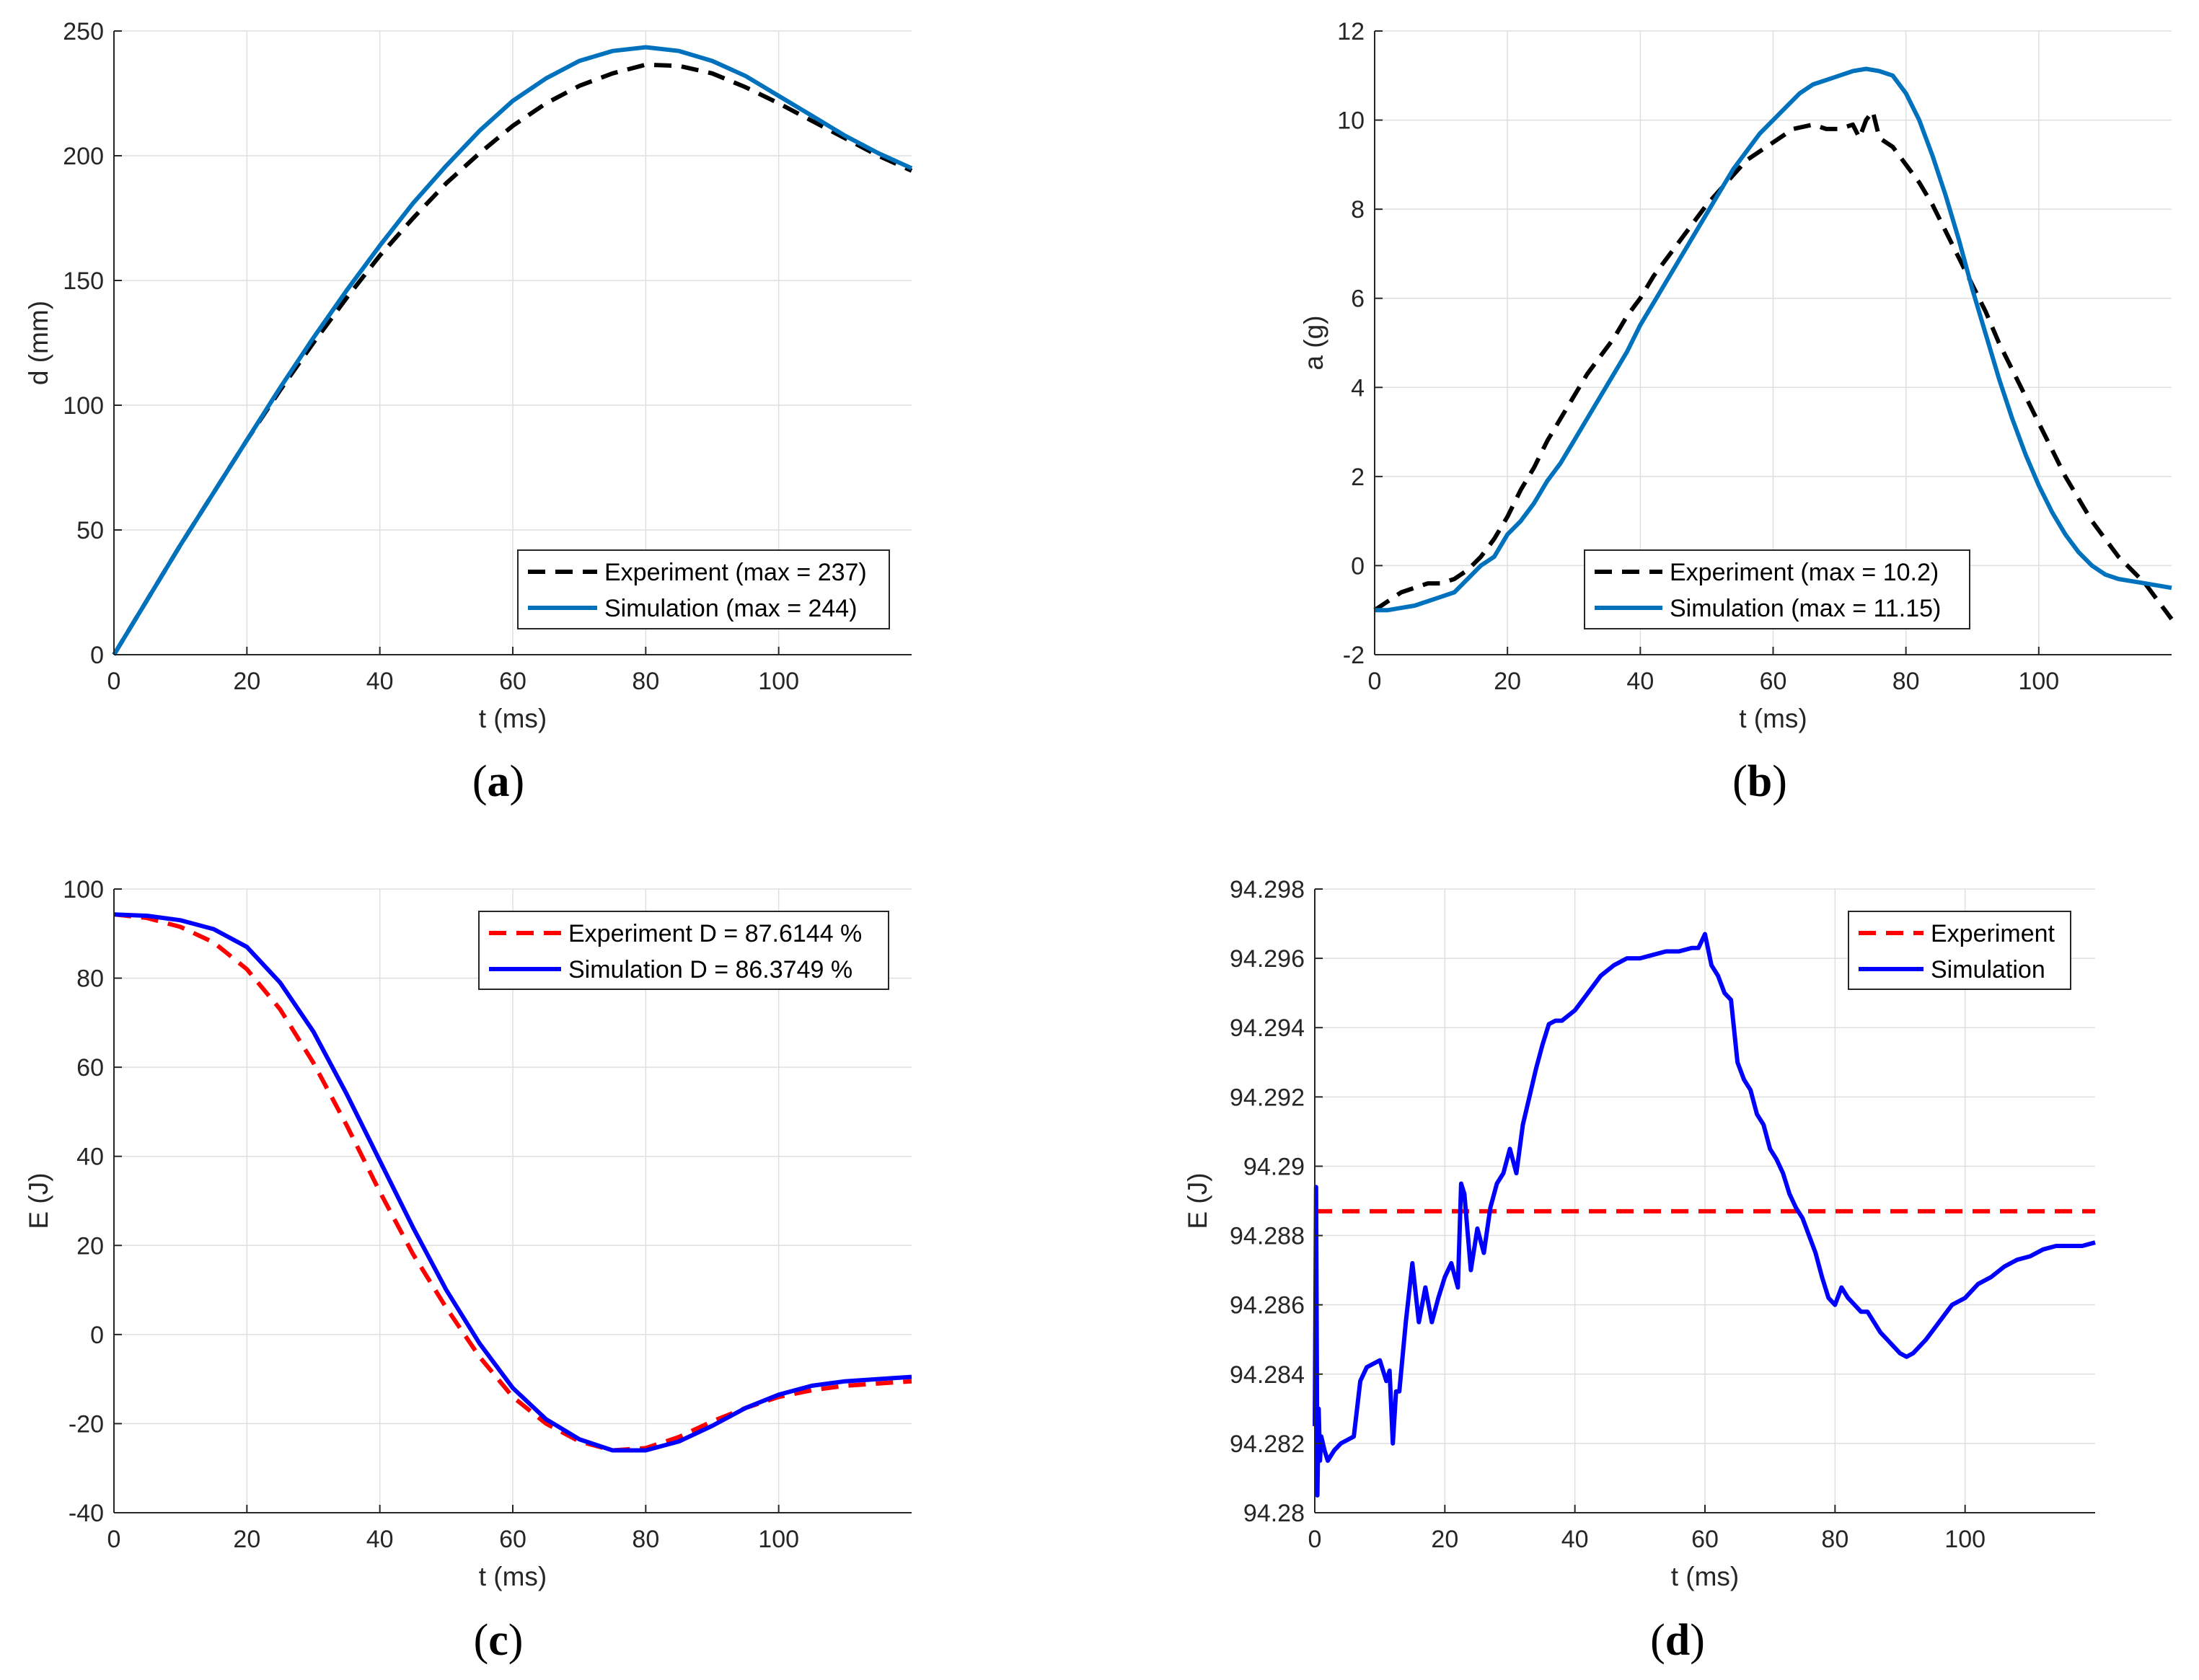 Image resolution: width=2199 pixels, height=1680 pixels. Describe the element at coordinates (1804, 572) in the screenshot. I see `legend-label: Experiment (max = 10.2)` at that location.